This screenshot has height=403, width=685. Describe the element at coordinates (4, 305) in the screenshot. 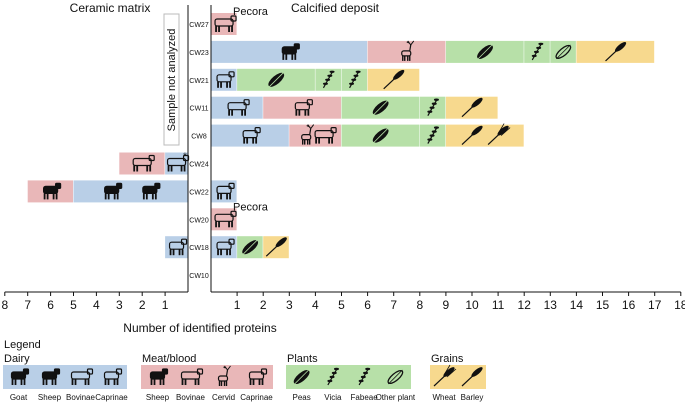

I see `tick-label-left: 8` at that location.